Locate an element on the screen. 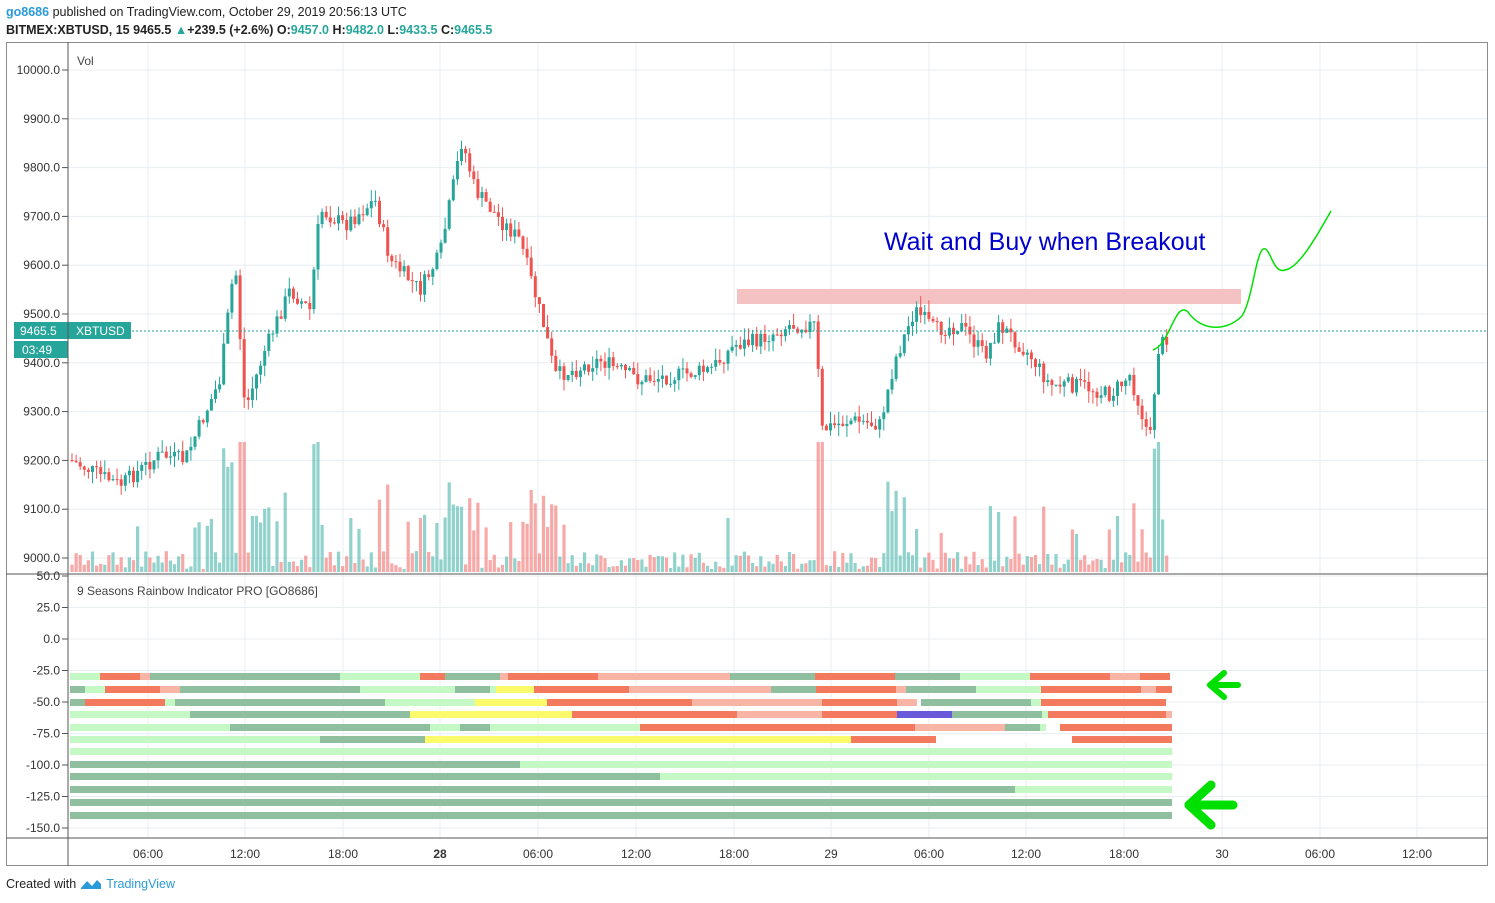 The image size is (1495, 903). projection-curve is located at coordinates (1242, 280).